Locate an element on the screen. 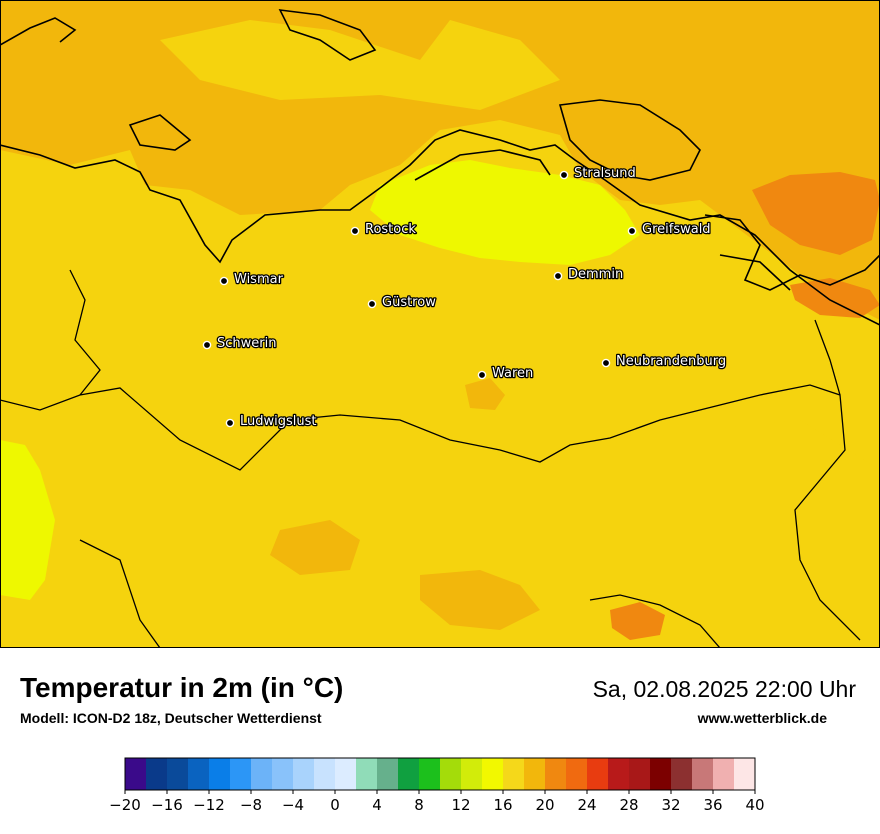  colorbar-tick-label: −20 is located at coordinates (125, 805).